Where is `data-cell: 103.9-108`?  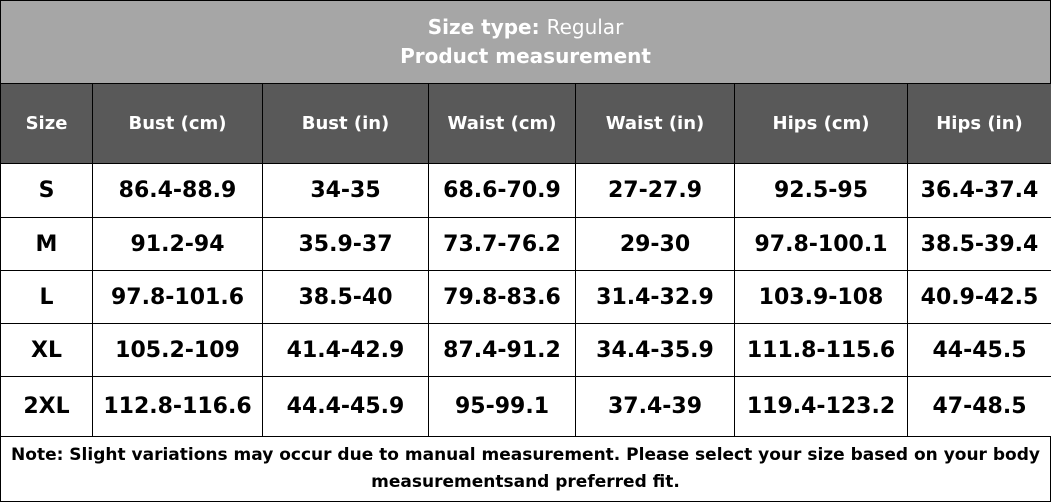
data-cell: 103.9-108 is located at coordinates (821, 297).